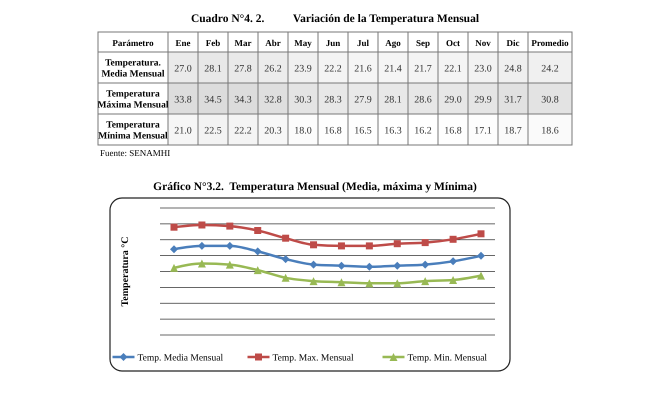  Describe the element at coordinates (483, 131) in the screenshot. I see `data-label: 17.1` at that location.